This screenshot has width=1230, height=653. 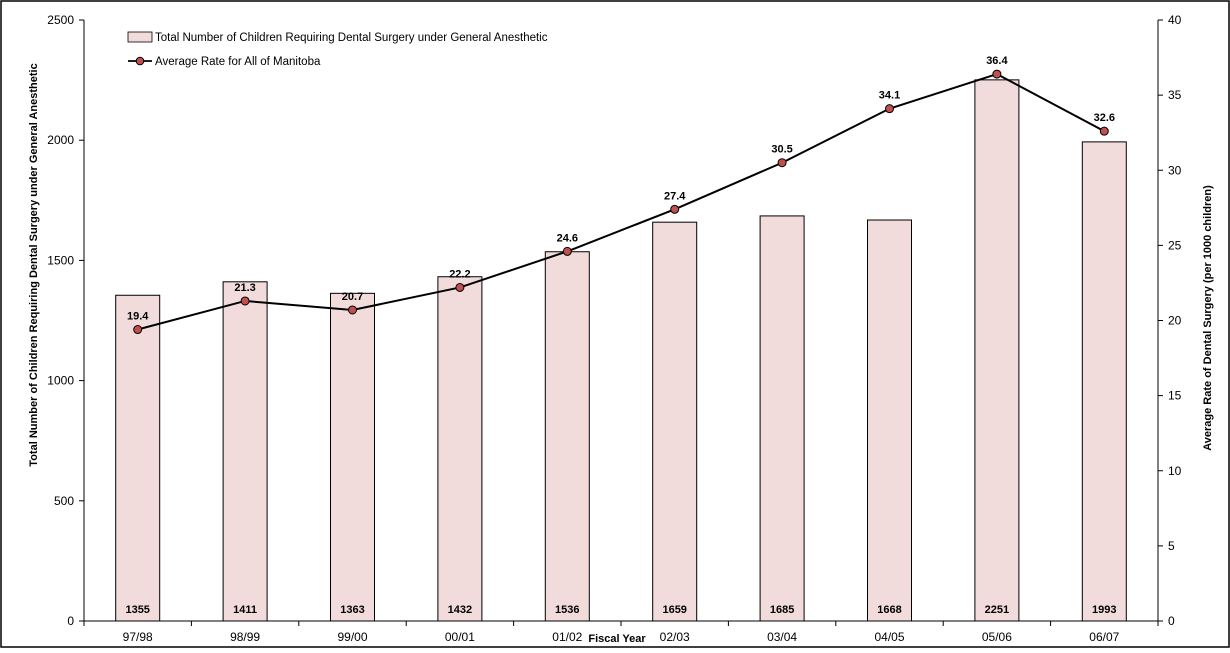 What do you see at coordinates (1175, 95) in the screenshot?
I see `right-tick-label: 35` at bounding box center [1175, 95].